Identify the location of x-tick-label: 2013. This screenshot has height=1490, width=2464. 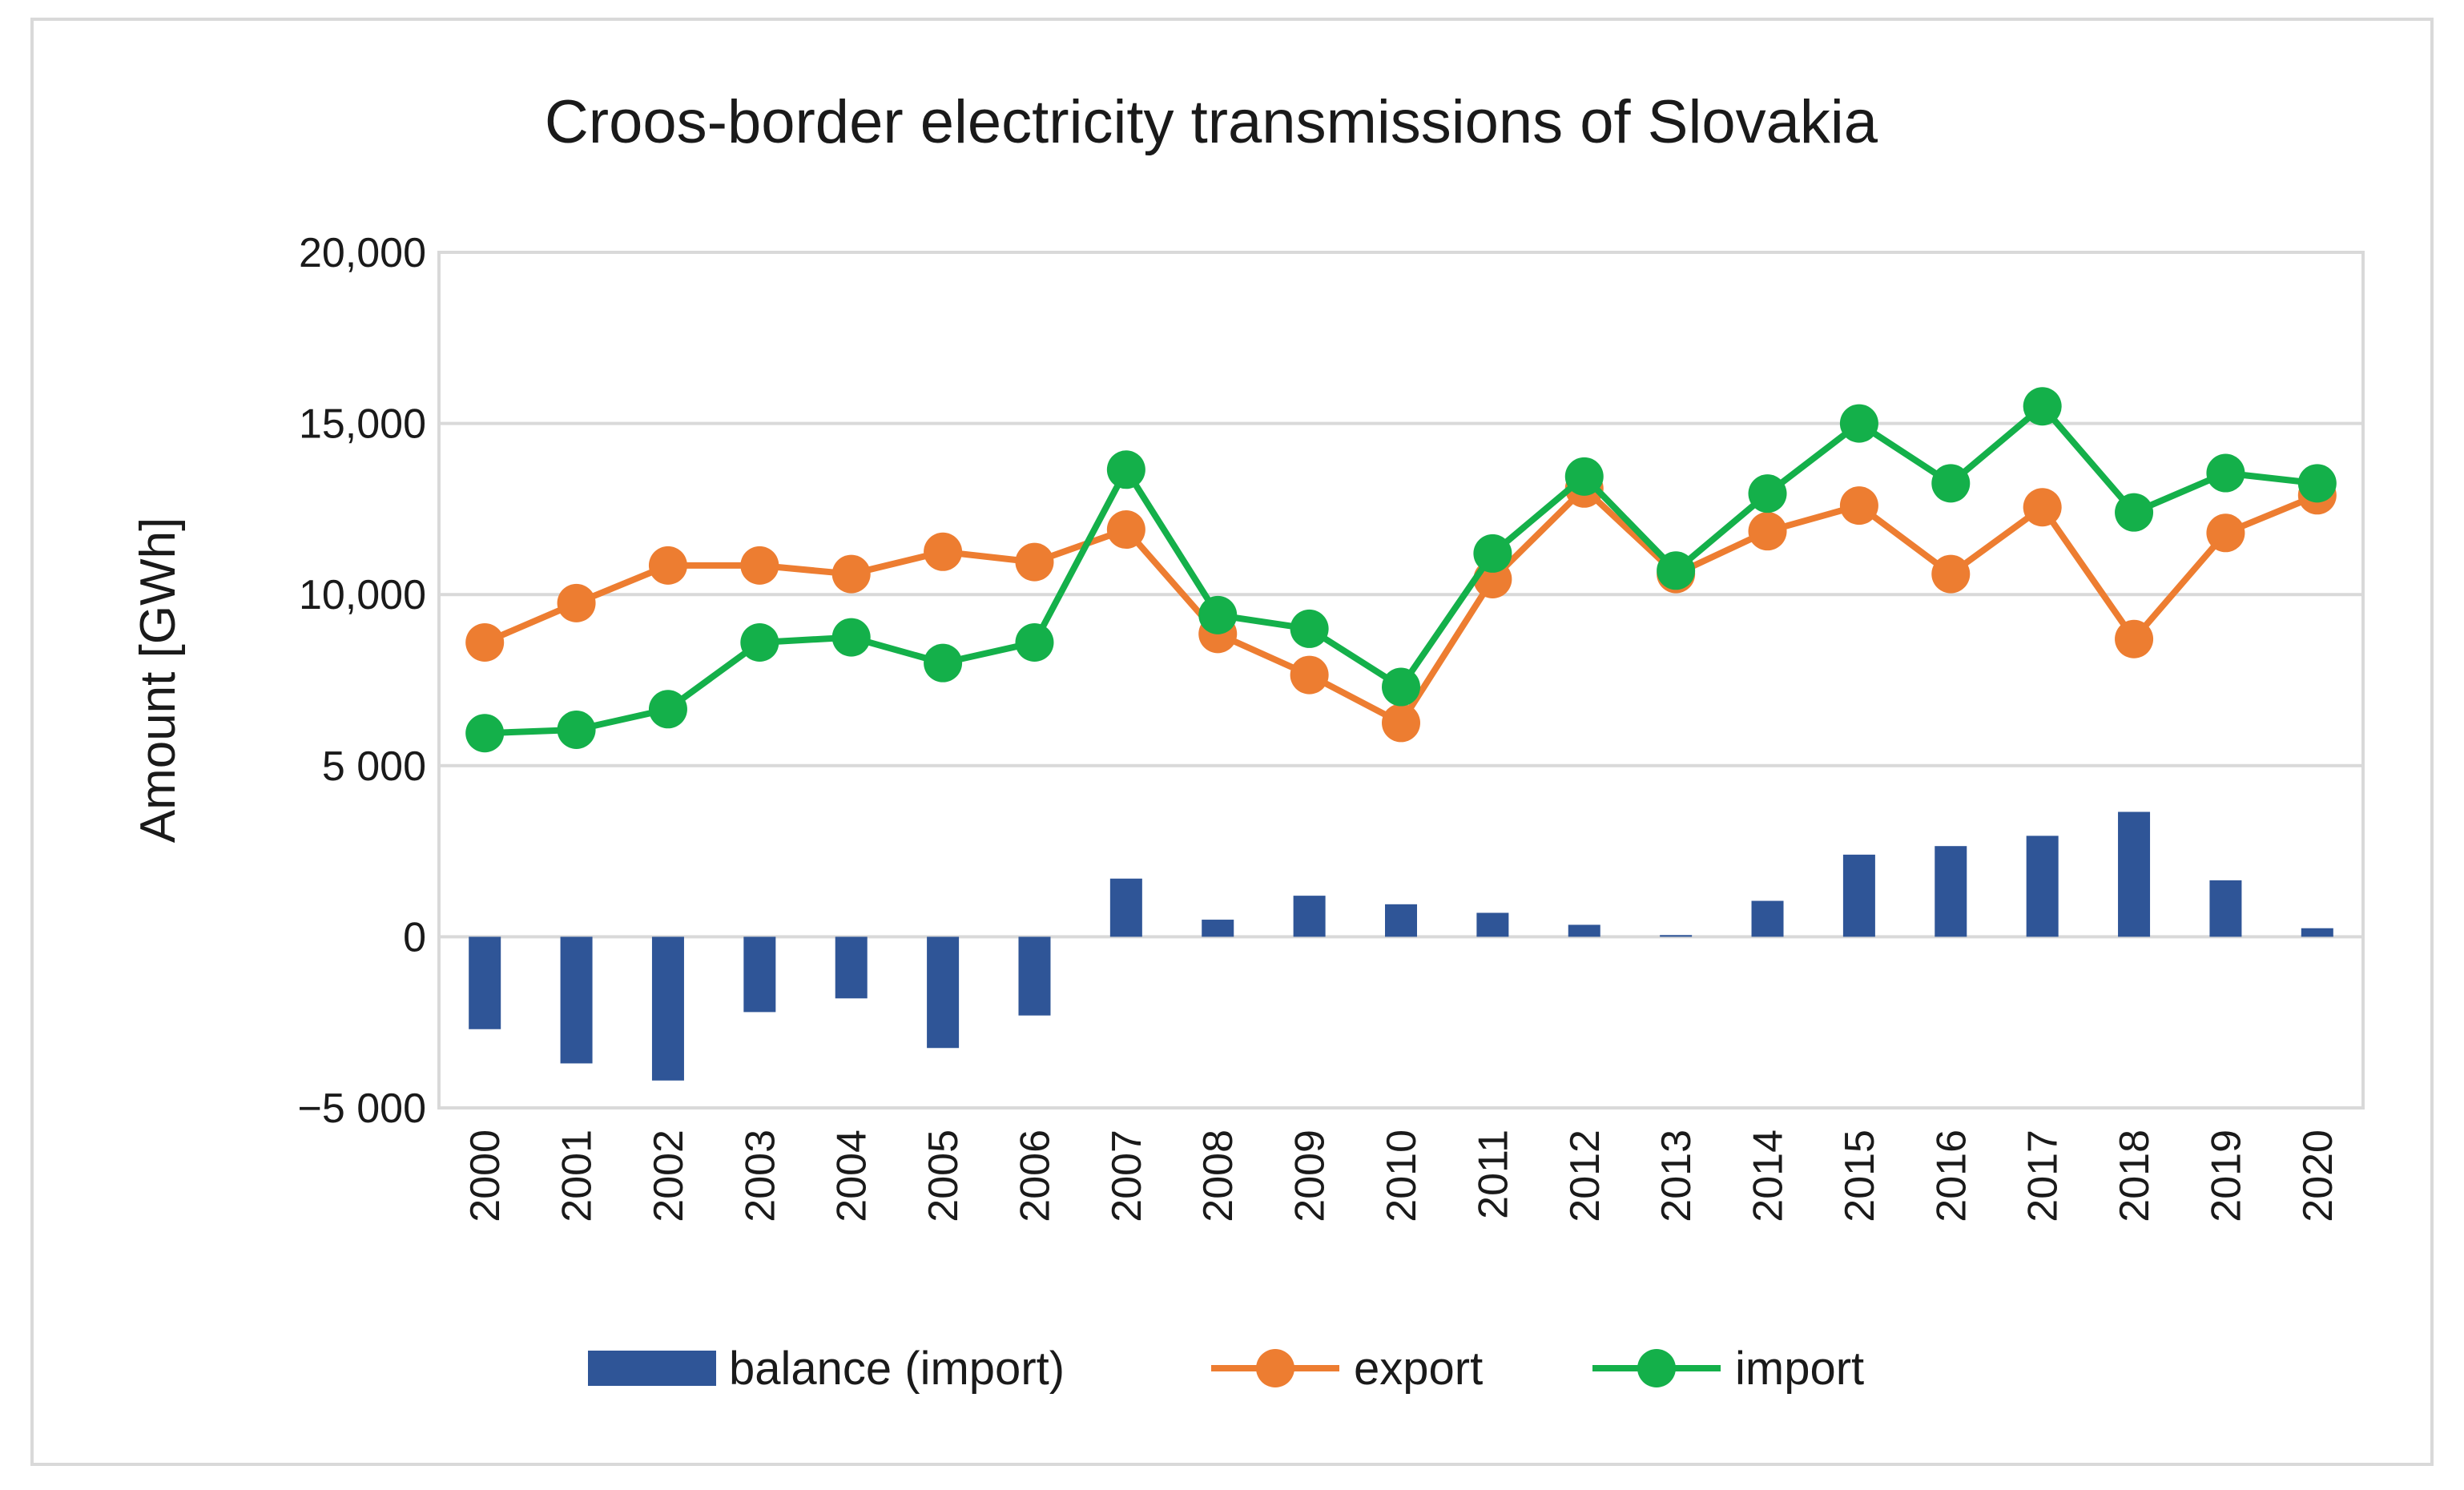
(1676, 1176).